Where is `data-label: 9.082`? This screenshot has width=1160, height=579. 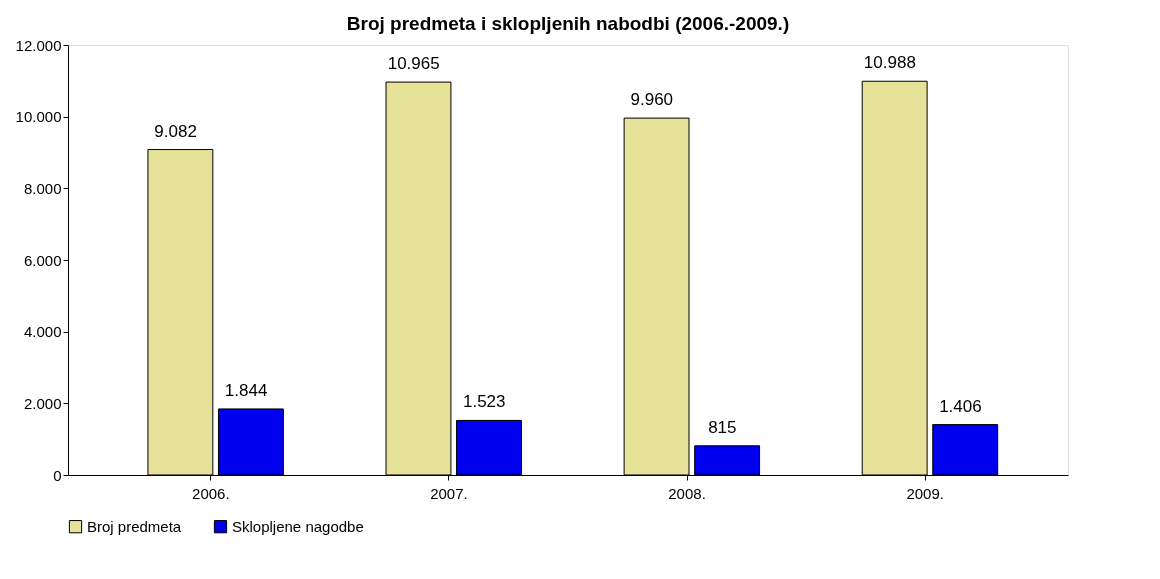 data-label: 9.082 is located at coordinates (175, 131).